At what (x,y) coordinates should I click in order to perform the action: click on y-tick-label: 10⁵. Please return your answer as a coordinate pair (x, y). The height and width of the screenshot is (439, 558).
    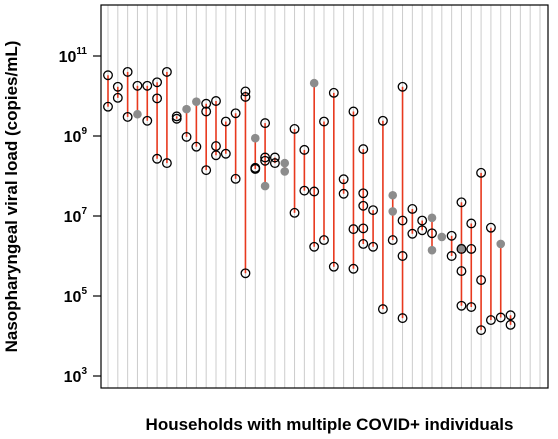
    Looking at the image, I should click on (76, 296).